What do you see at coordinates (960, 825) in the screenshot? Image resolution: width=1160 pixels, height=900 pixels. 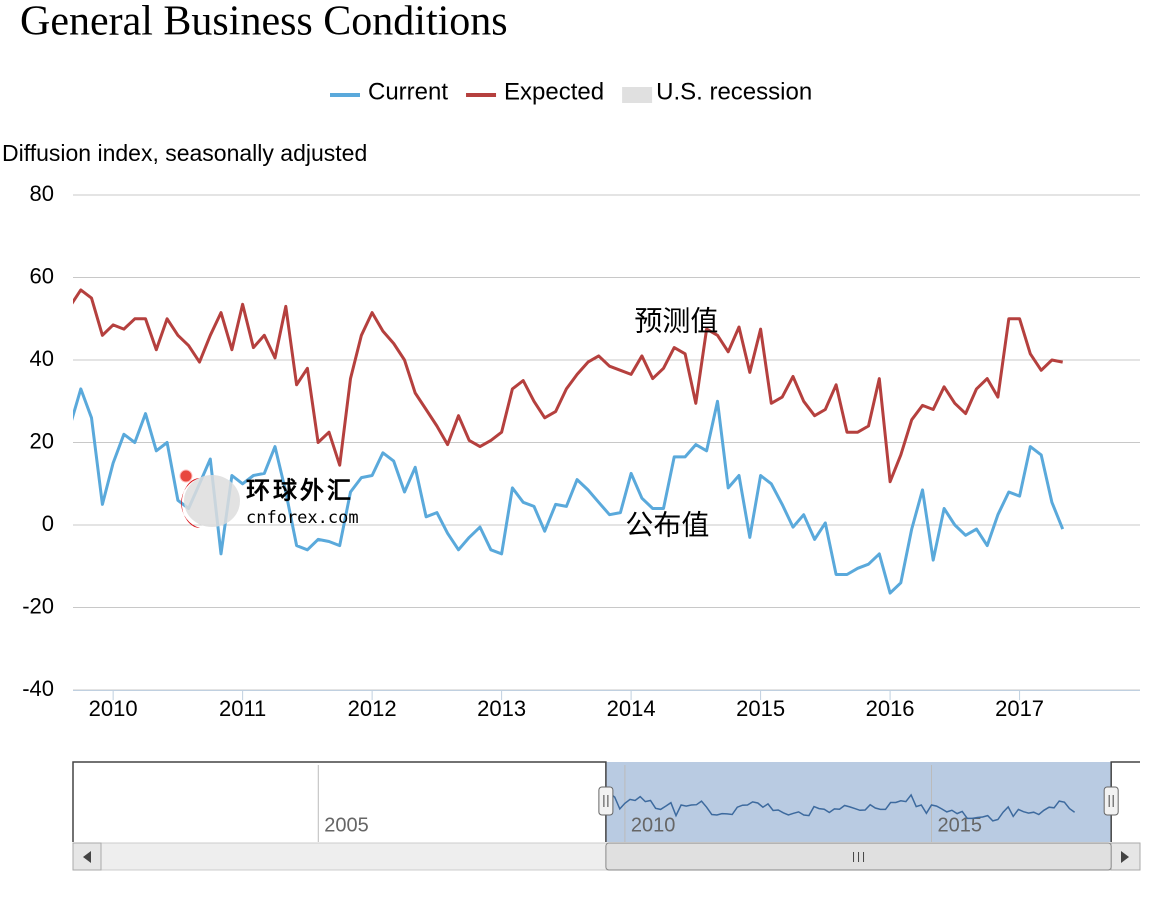 I see `navigator-tick-label: 2015` at bounding box center [960, 825].